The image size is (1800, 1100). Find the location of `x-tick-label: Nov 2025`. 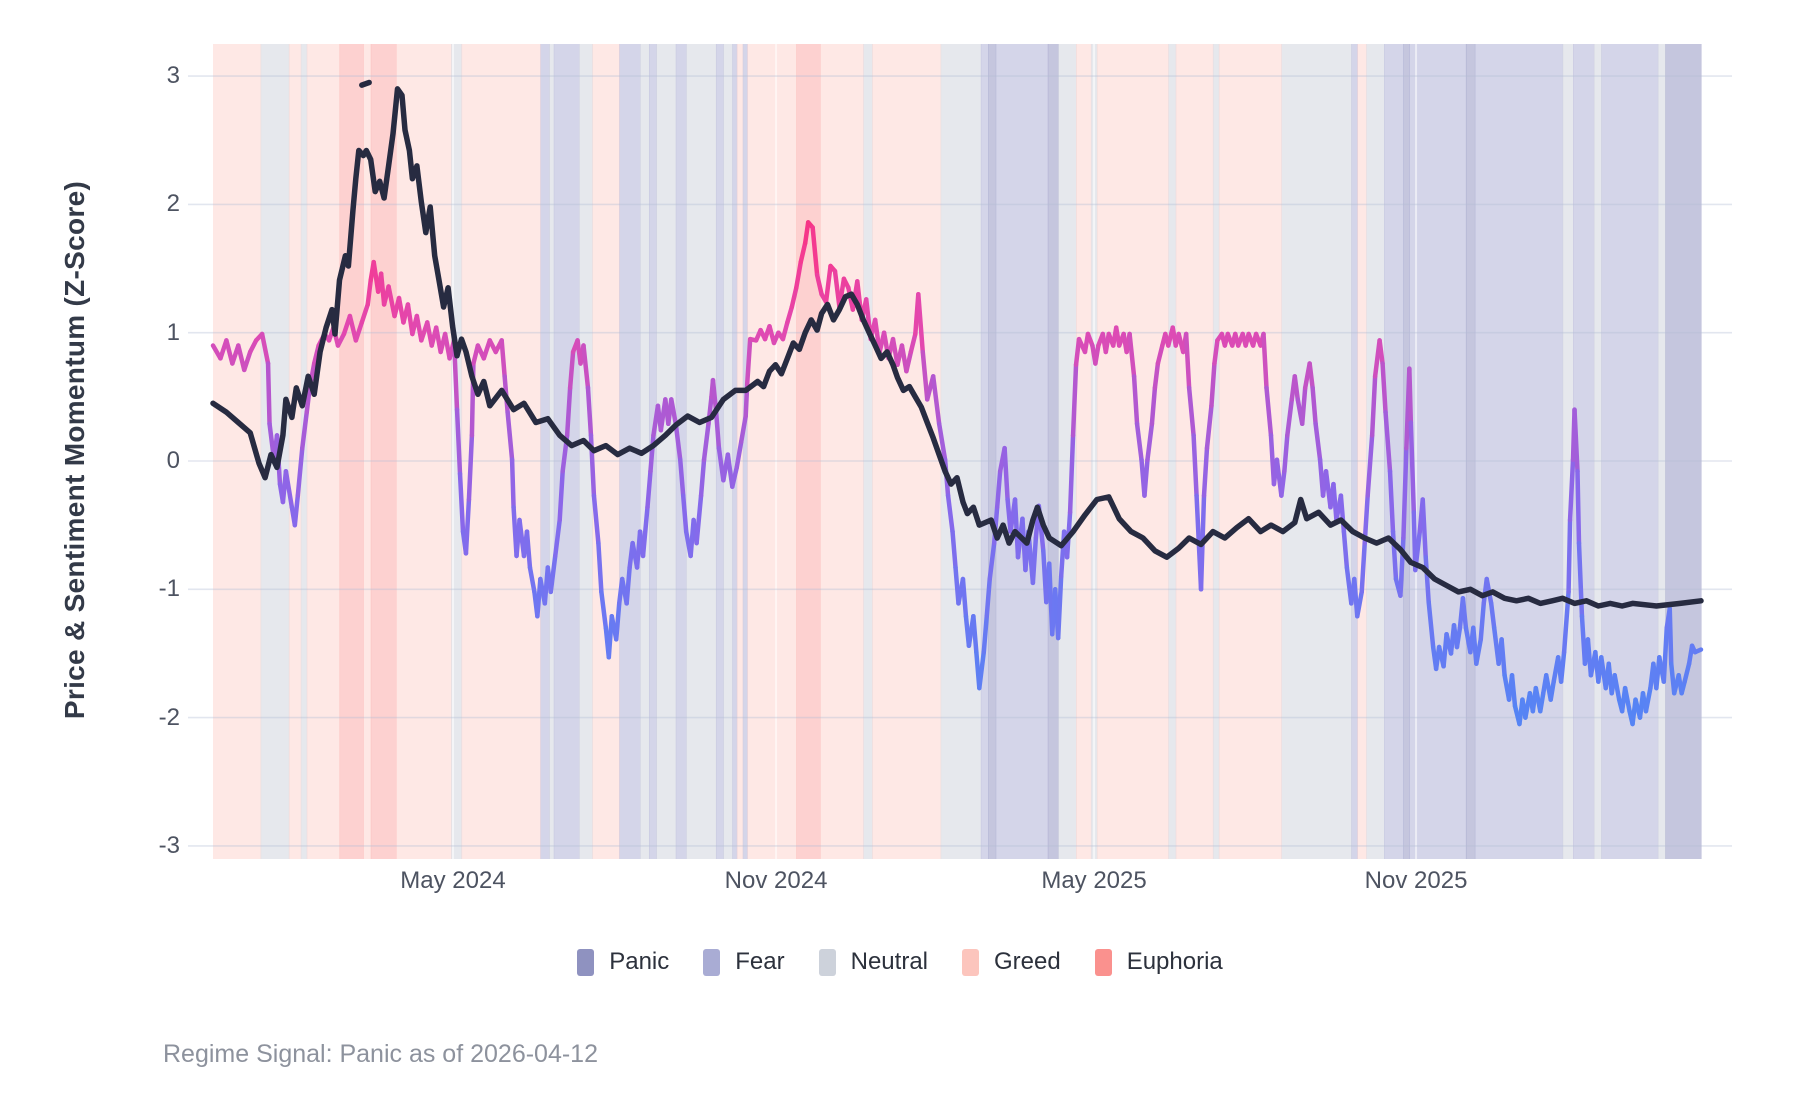

x-tick-label: Nov 2025 is located at coordinates (1416, 880).